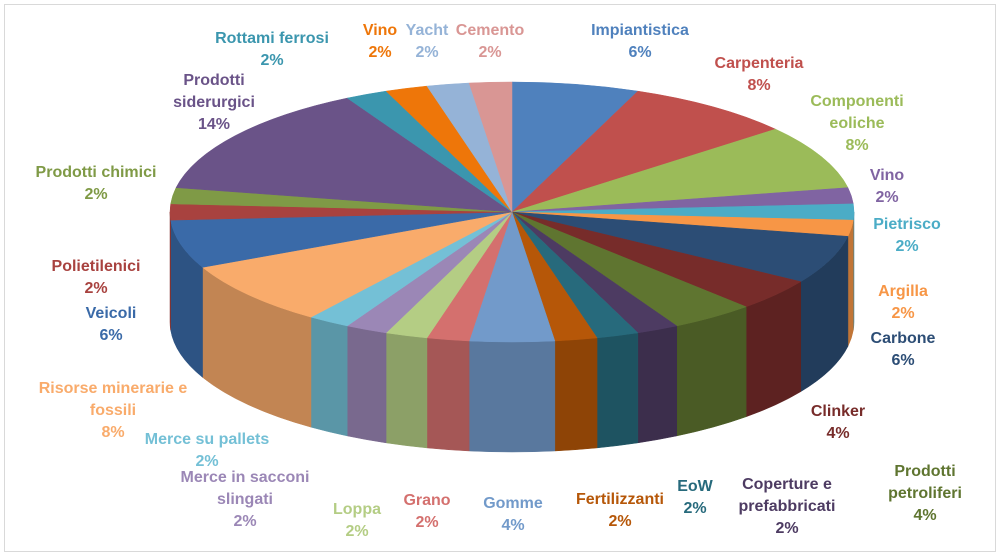 The width and height of the screenshot is (1002, 558). What do you see at coordinates (214, 124) in the screenshot?
I see `value-label: 14%` at bounding box center [214, 124].